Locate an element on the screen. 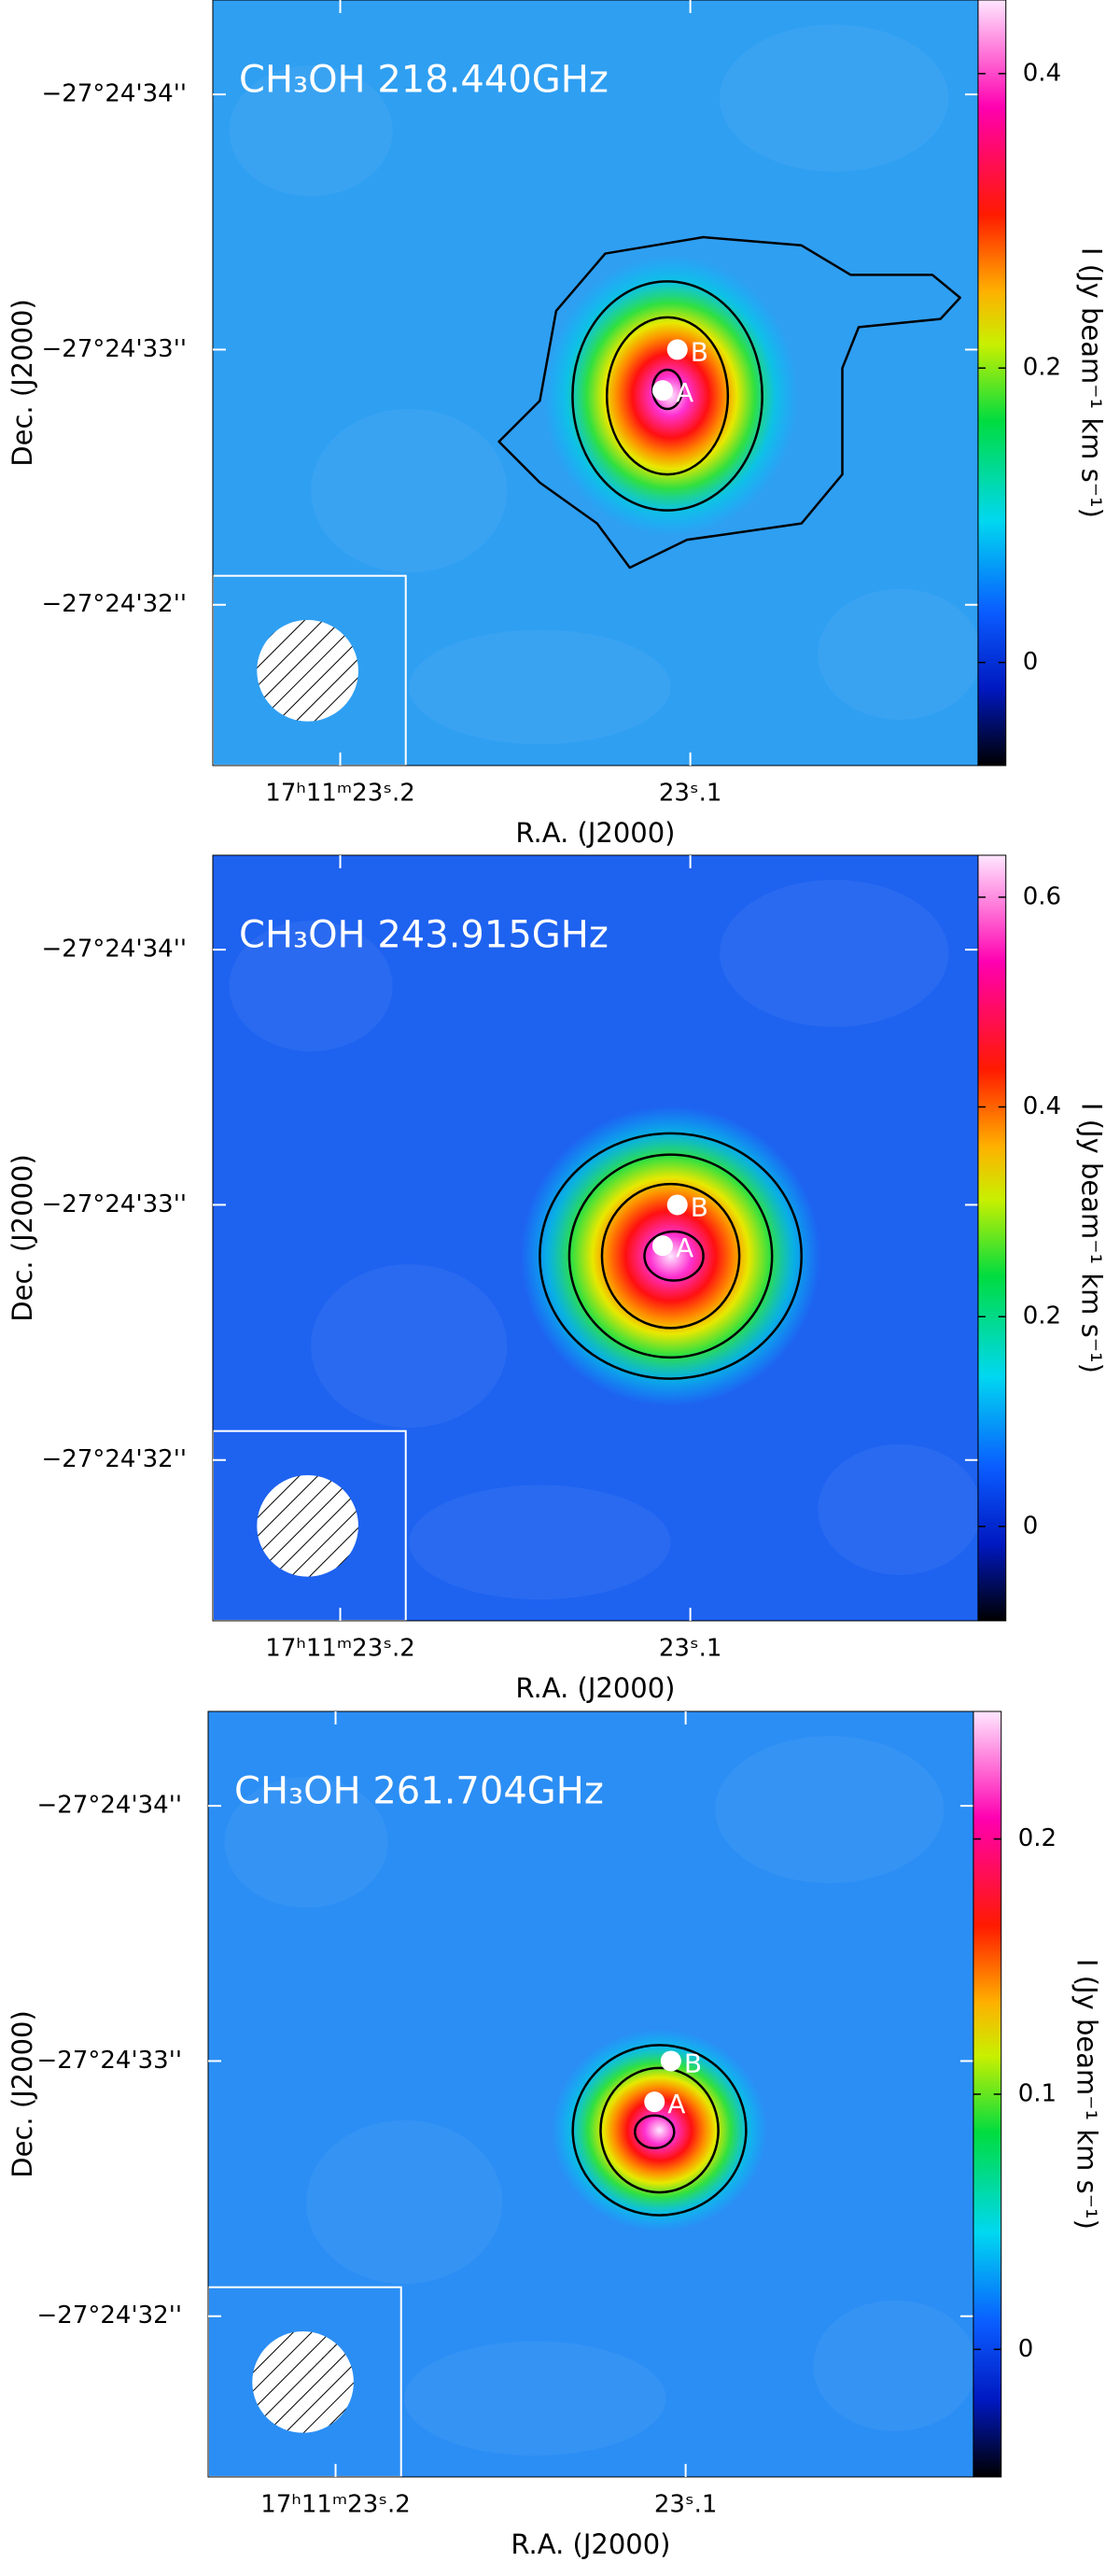 The height and width of the screenshot is (2576, 1120). panel-title: CH₃OH 261.704GHz is located at coordinates (419, 1791).